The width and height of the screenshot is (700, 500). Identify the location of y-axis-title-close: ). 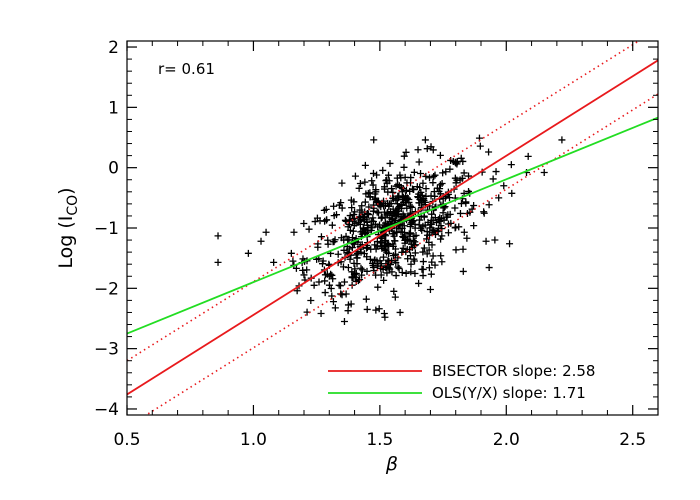
(66, 190).